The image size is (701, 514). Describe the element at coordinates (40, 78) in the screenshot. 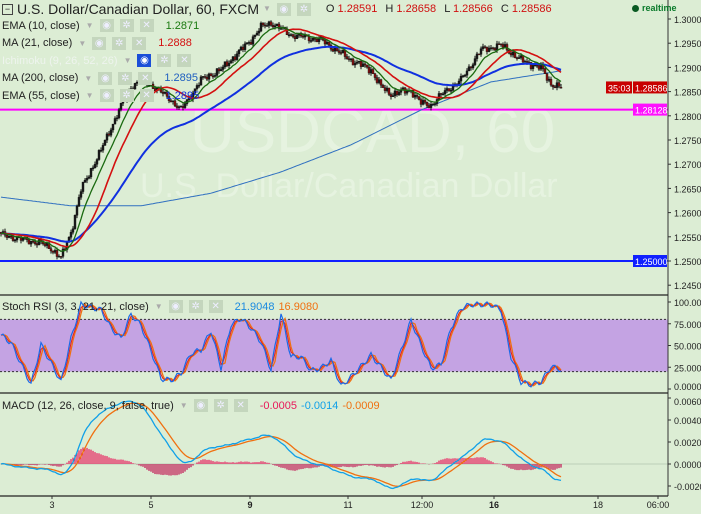

I see `indicator-label: MA (200, close)` at that location.